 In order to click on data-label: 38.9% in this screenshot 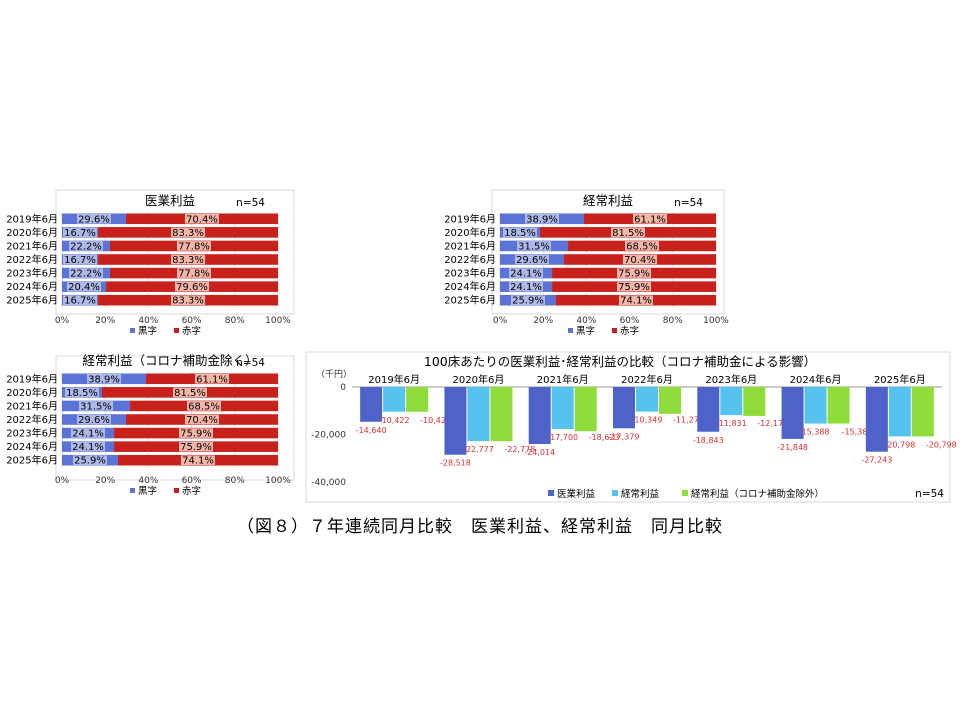, I will do `click(542, 219)`.